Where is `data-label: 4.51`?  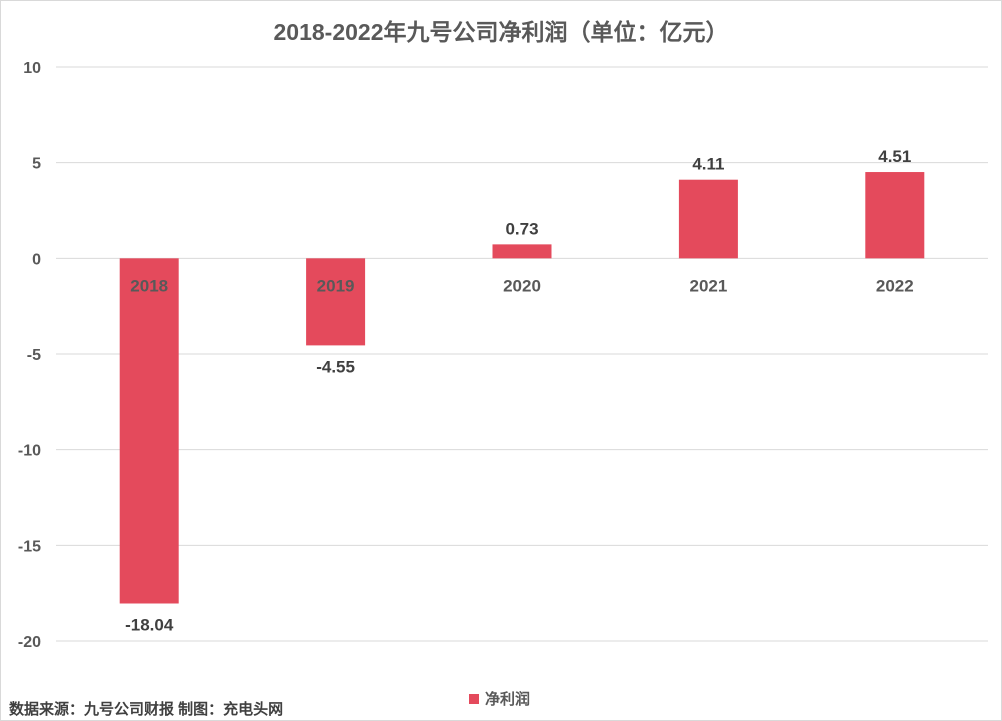 data-label: 4.51 is located at coordinates (894, 156).